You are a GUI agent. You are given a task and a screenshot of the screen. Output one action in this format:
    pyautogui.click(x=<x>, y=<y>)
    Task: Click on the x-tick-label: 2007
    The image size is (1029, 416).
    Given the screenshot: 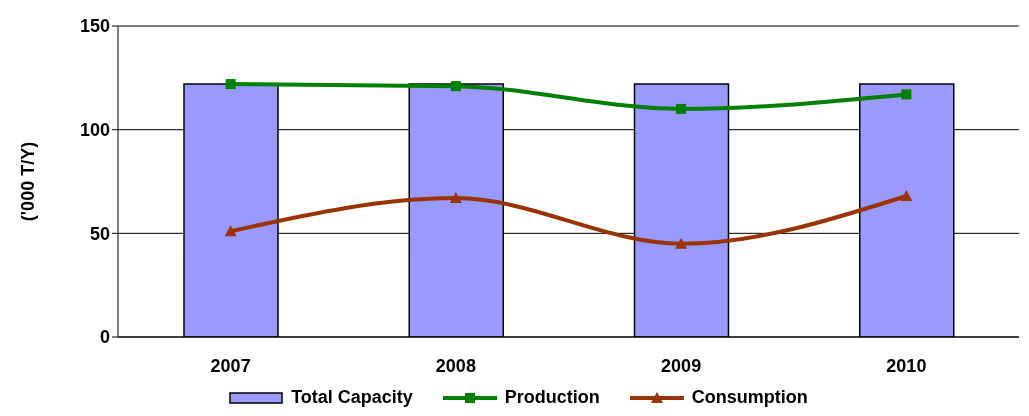 What is the action you would take?
    pyautogui.click(x=230, y=365)
    